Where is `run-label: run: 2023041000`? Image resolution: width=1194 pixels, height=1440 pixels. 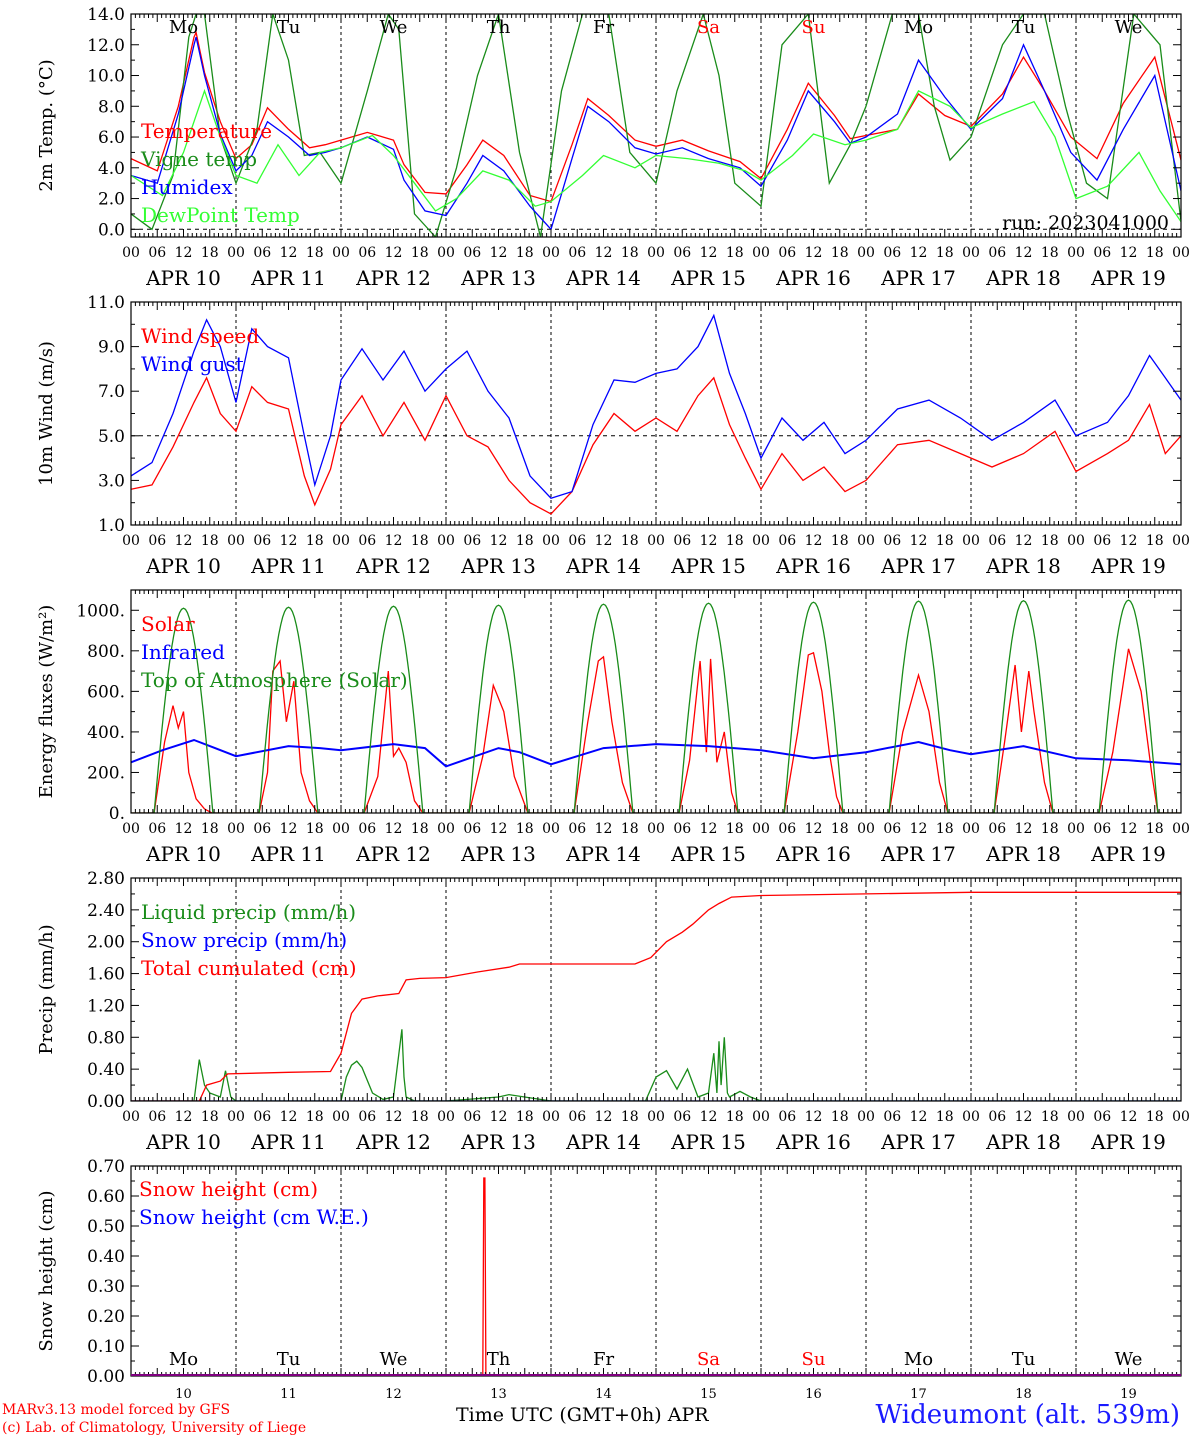
run-label: run: 2023041000 is located at coordinates (1085, 223).